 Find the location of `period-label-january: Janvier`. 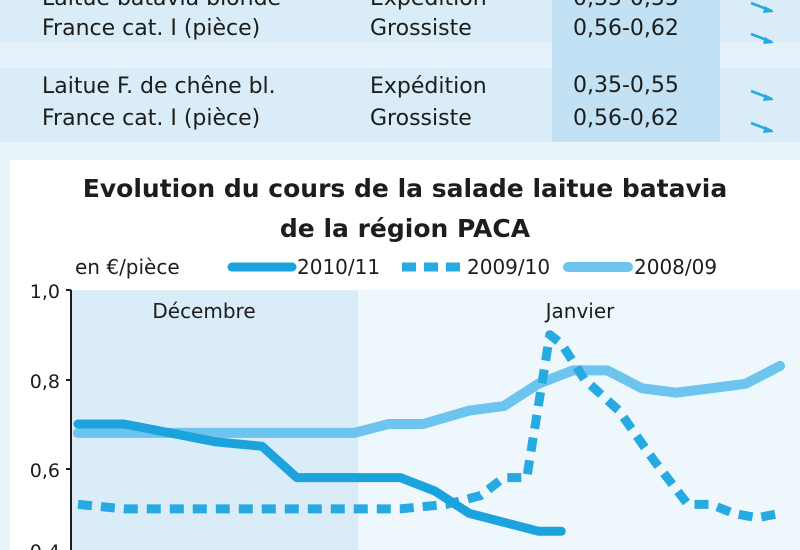

period-label-january: Janvier is located at coordinates (580, 311).